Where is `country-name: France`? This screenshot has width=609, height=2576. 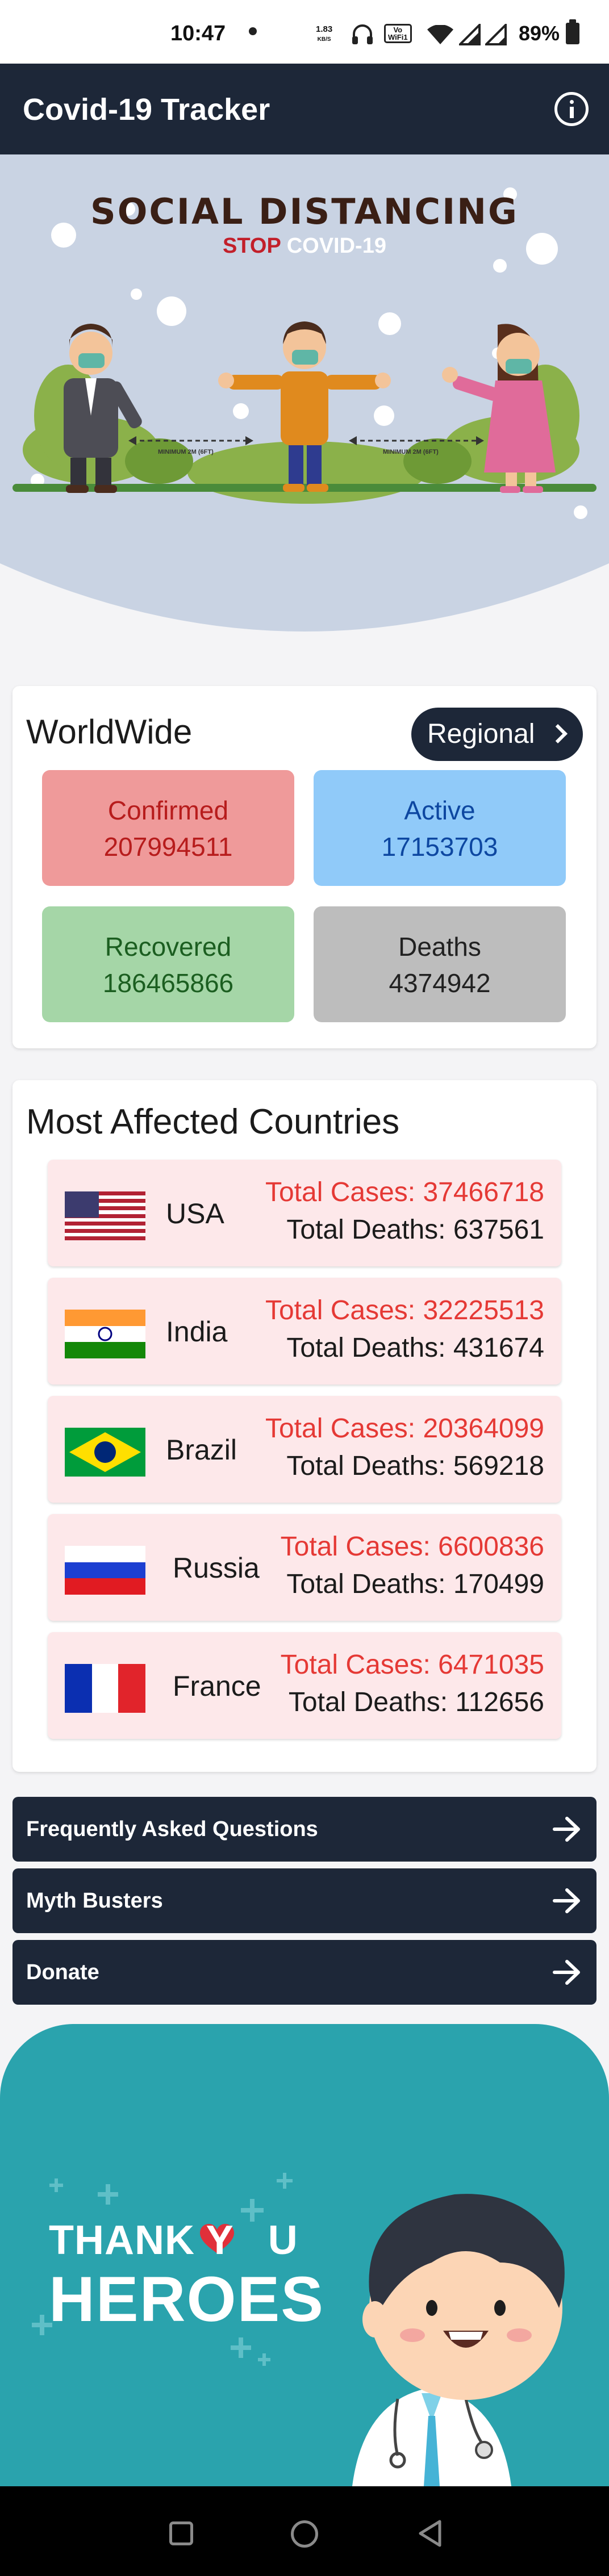
country-name: France is located at coordinates (217, 1686).